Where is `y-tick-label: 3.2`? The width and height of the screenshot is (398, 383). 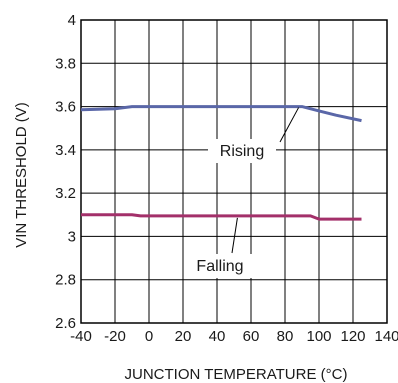
y-tick-label: 3.2 is located at coordinates (65, 193).